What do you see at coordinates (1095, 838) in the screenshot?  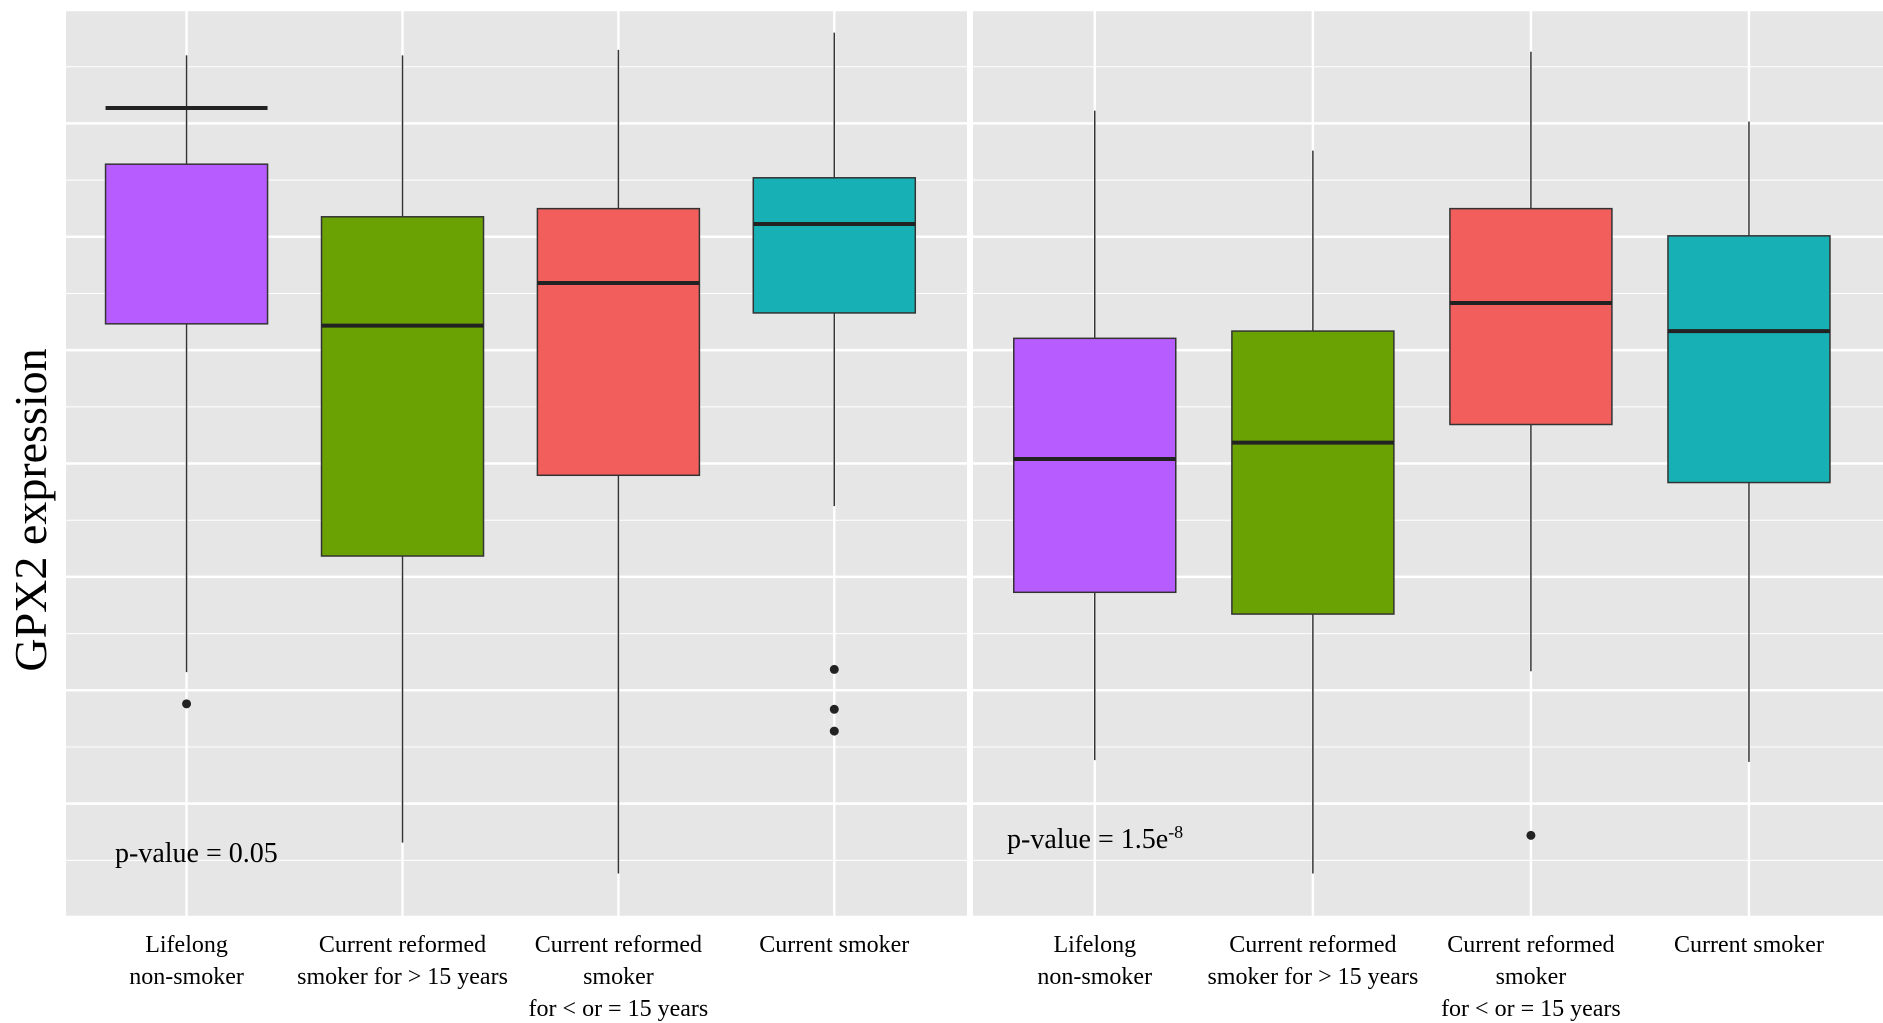 I see `p-value-annotation: p-value = 1.5e-8` at bounding box center [1095, 838].